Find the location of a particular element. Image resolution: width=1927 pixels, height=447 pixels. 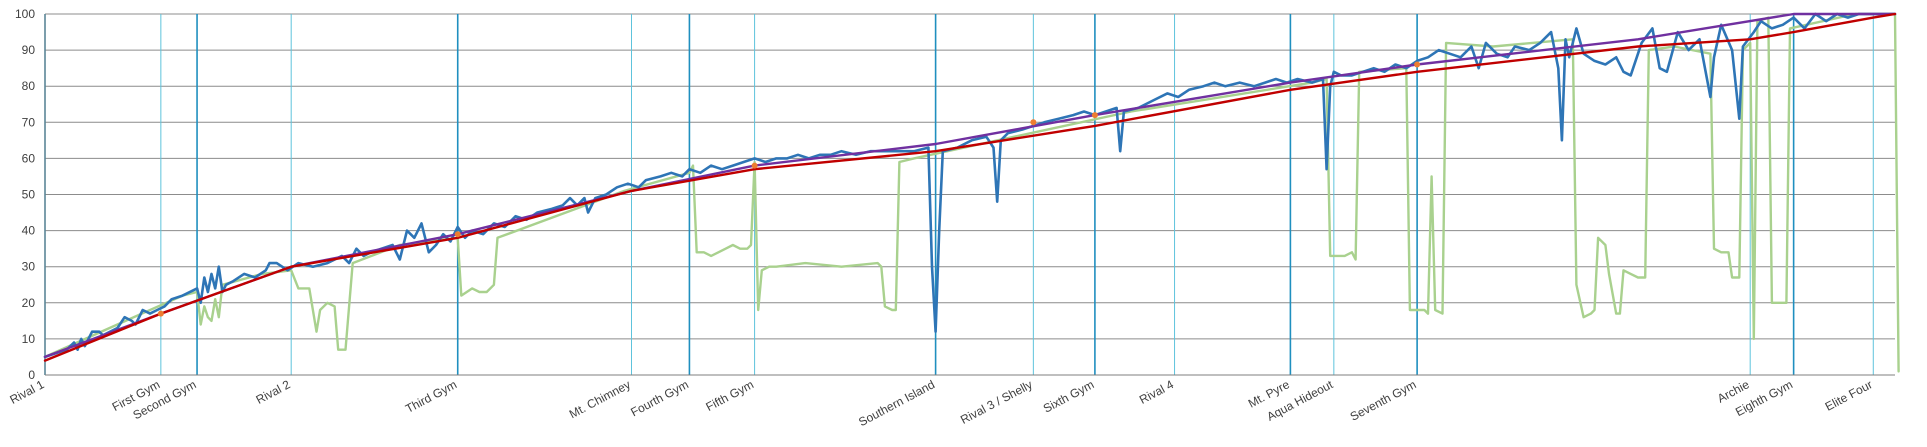

x-tick-label: Rival 2 is located at coordinates (273, 392).